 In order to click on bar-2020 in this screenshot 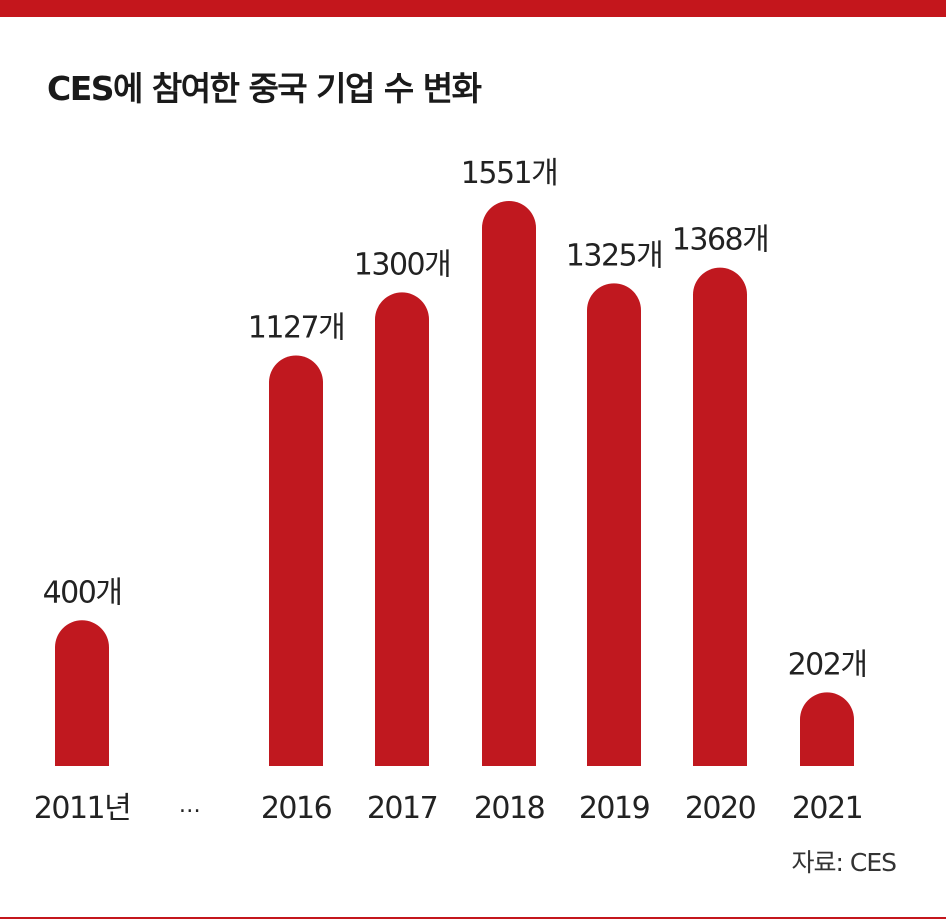, I will do `click(720, 516)`.